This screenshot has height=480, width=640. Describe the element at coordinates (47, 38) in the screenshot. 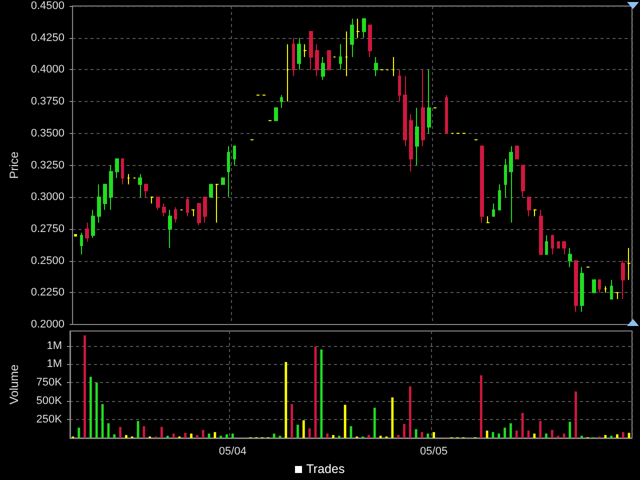

I see `y-tick-label: 0.4250` at that location.